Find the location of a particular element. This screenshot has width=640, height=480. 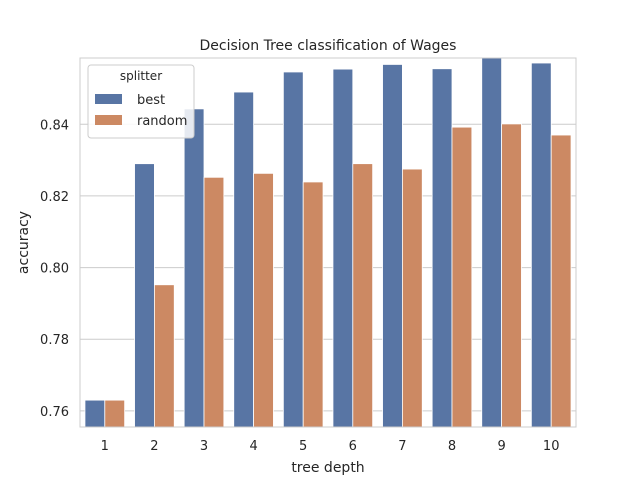

x-tick-label: 2 is located at coordinates (154, 446).